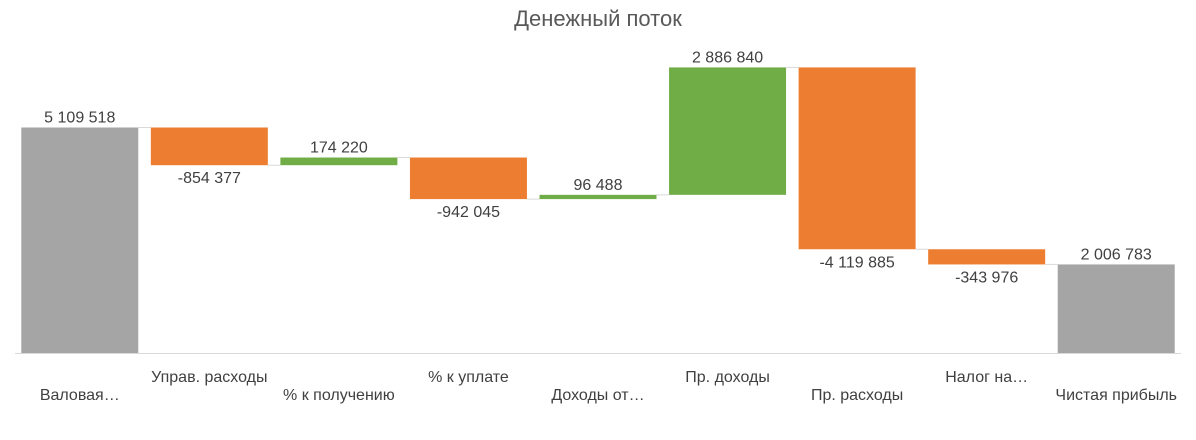  What do you see at coordinates (79, 118) in the screenshot?
I see `data-label: 5 109 518` at bounding box center [79, 118].